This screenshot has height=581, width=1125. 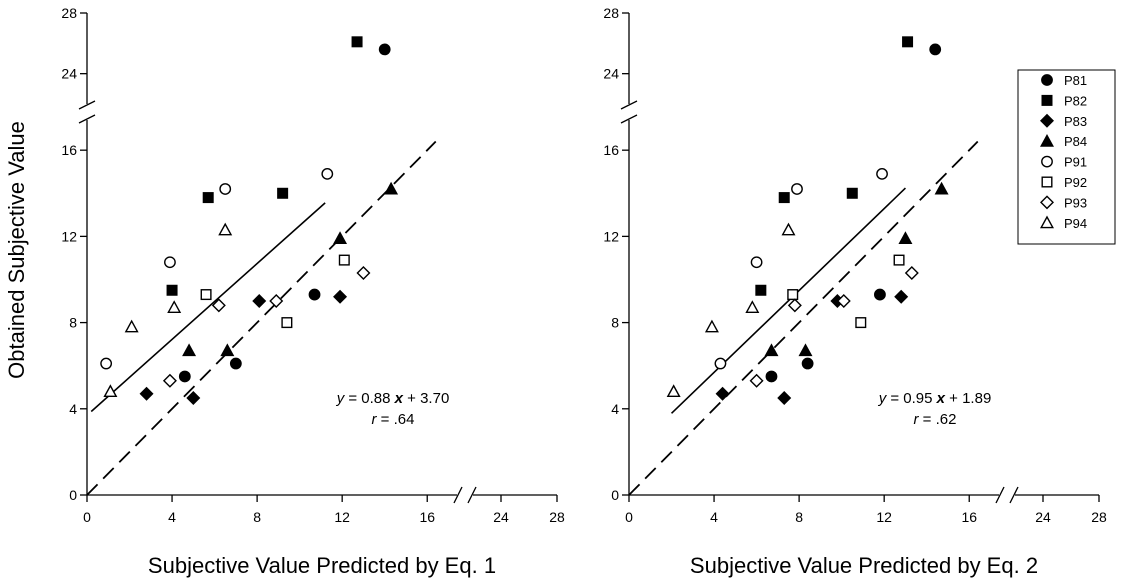 What do you see at coordinates (393, 419) in the screenshot?
I see `correlation-value: r = .64` at bounding box center [393, 419].